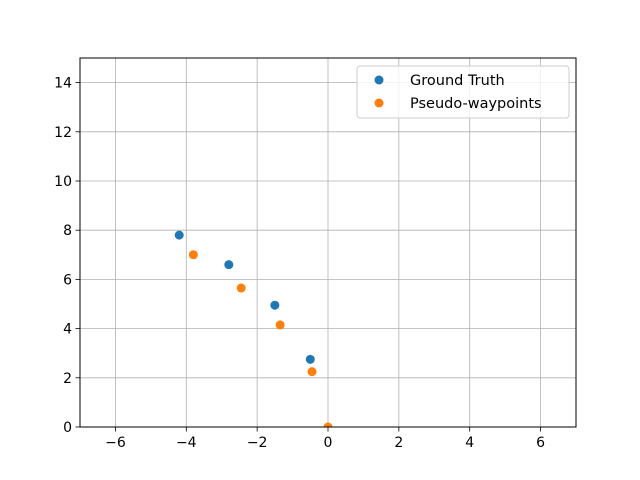 The height and width of the screenshot is (480, 640). Describe the element at coordinates (63, 182) in the screenshot. I see `y-tick-label: 10` at that location.